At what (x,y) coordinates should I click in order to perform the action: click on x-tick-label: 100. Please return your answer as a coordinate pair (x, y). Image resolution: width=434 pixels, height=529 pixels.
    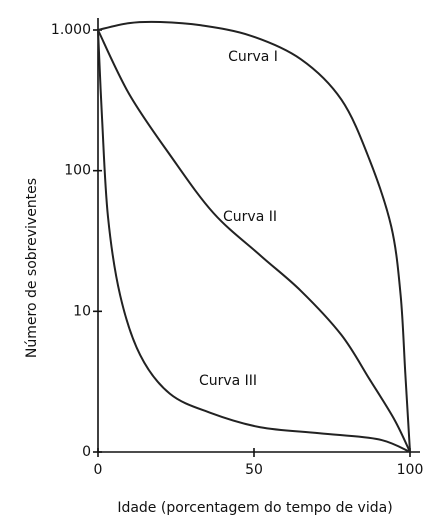
    Looking at the image, I should click on (410, 470).